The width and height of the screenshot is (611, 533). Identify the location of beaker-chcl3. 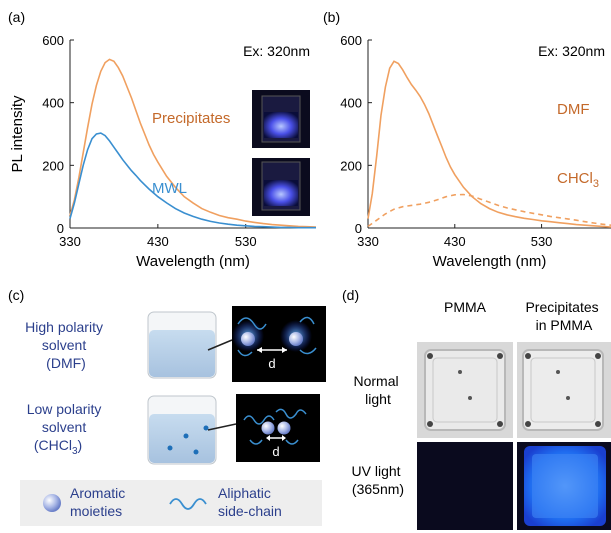
(192, 430).